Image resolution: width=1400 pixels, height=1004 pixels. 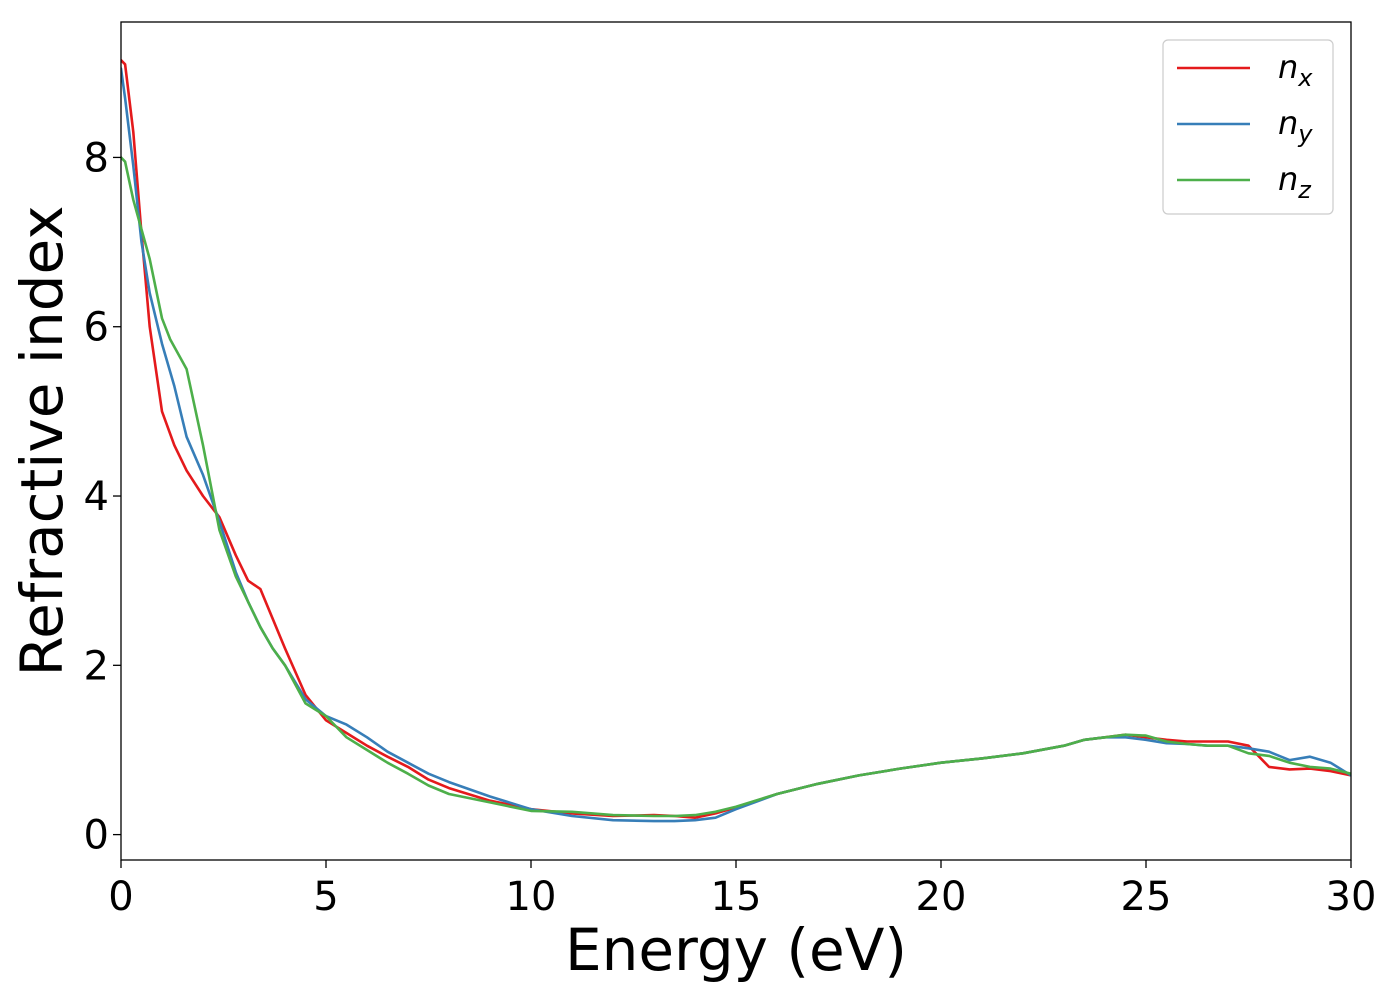 I want to click on y-axis: 0 2 4 6 8, so click(x=102, y=497).